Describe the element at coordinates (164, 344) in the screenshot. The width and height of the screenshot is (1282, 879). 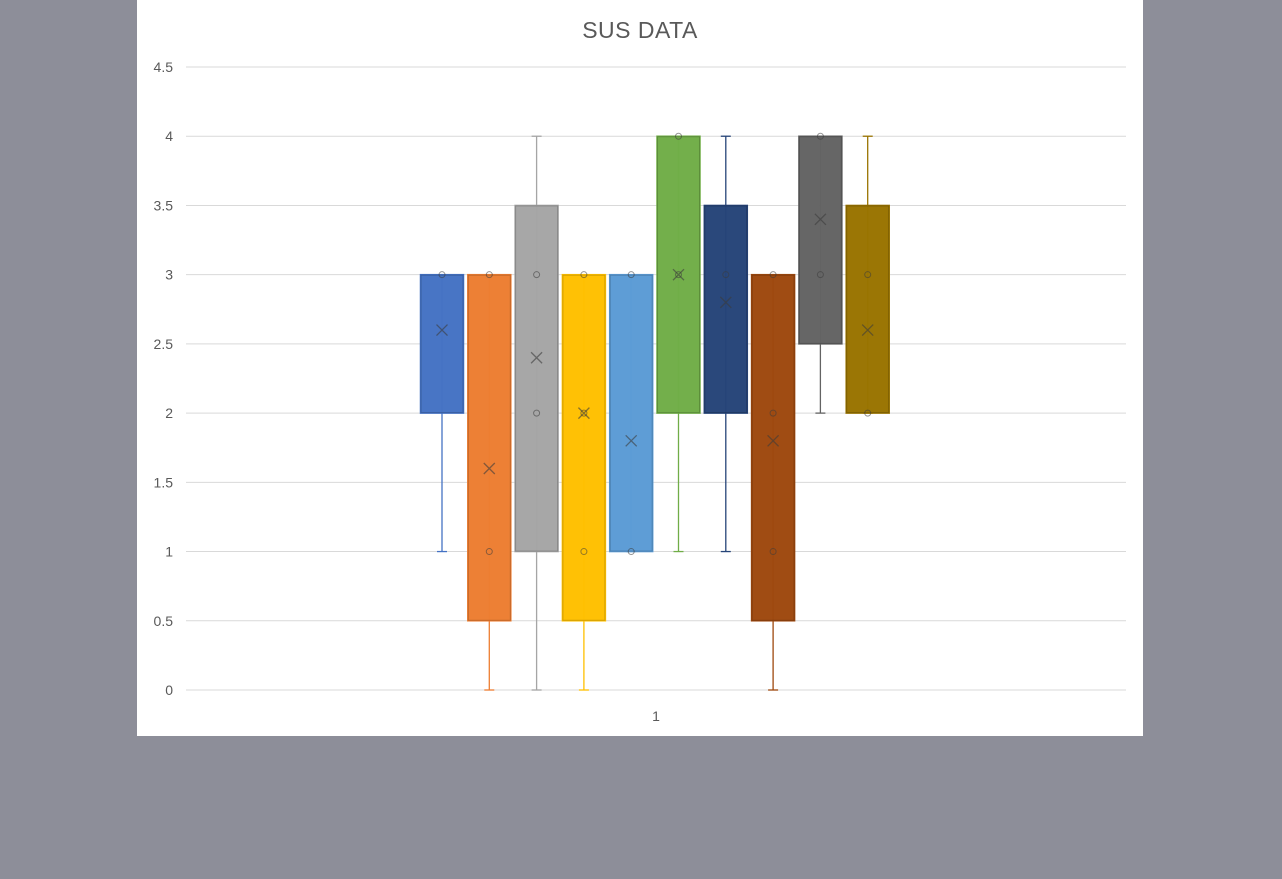
I see `y-tick-label: 2.5` at that location.